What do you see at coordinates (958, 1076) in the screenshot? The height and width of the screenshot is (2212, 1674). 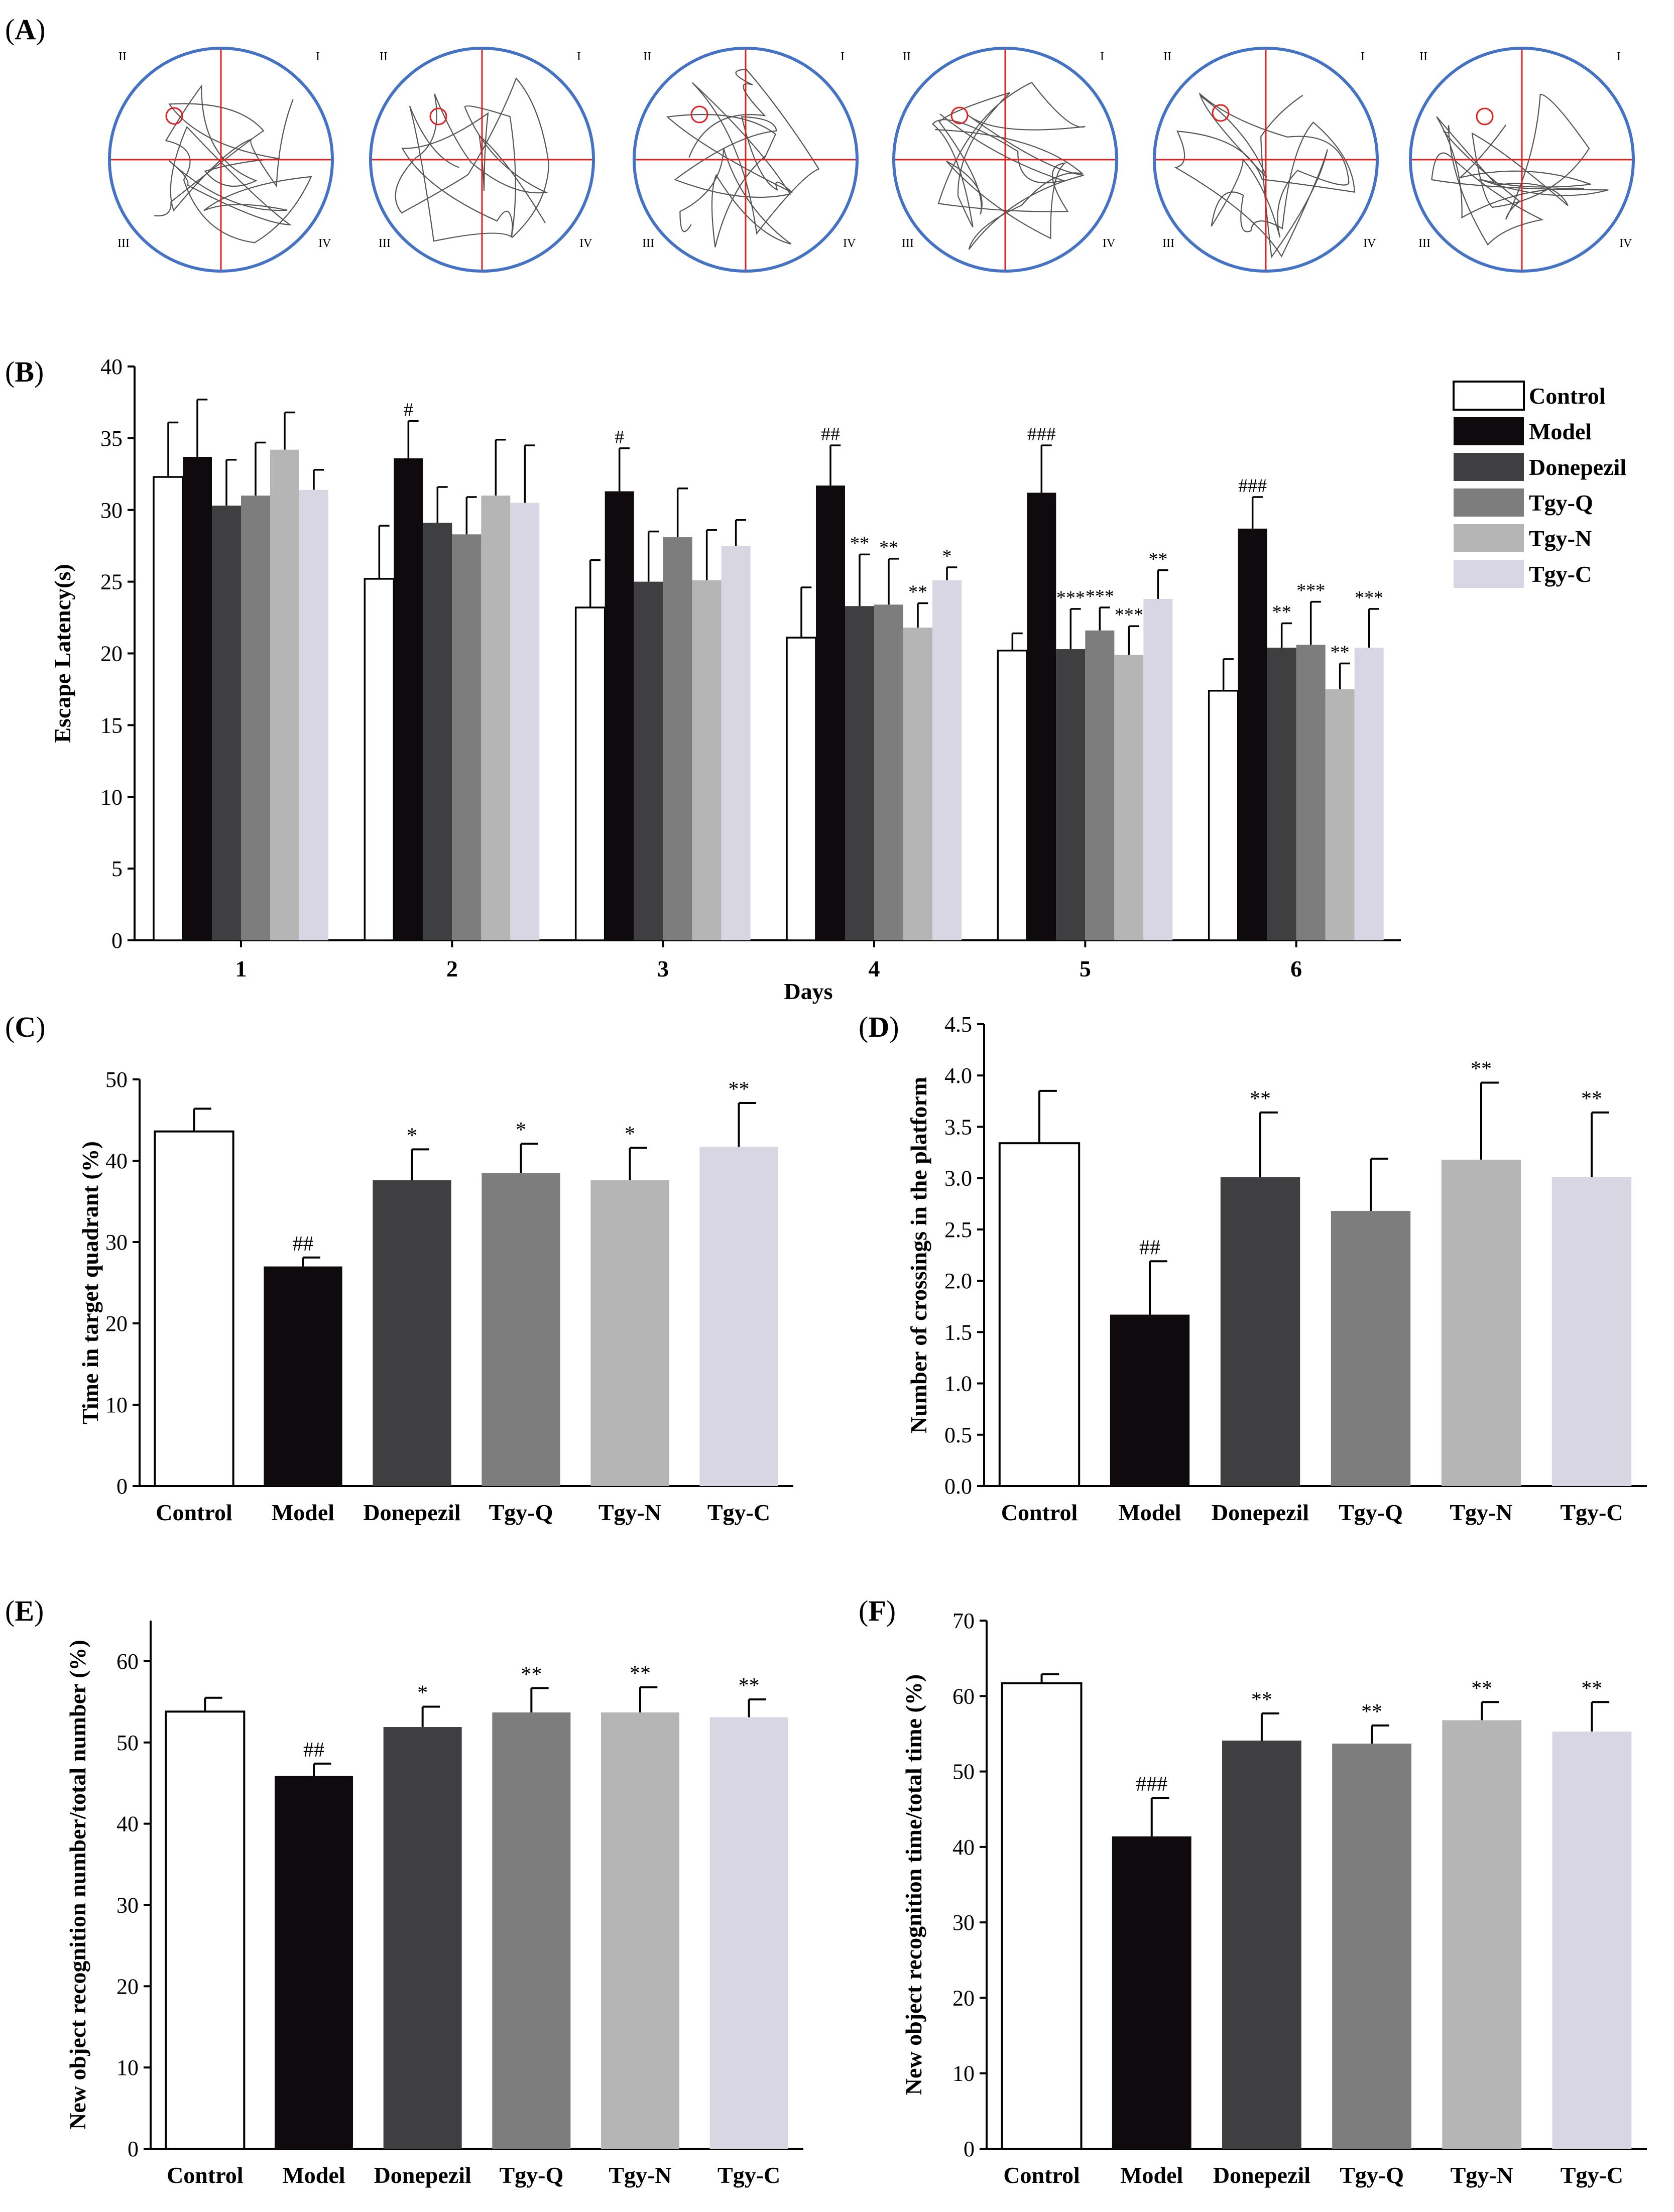 I see `y-tick-label: 4.0` at bounding box center [958, 1076].